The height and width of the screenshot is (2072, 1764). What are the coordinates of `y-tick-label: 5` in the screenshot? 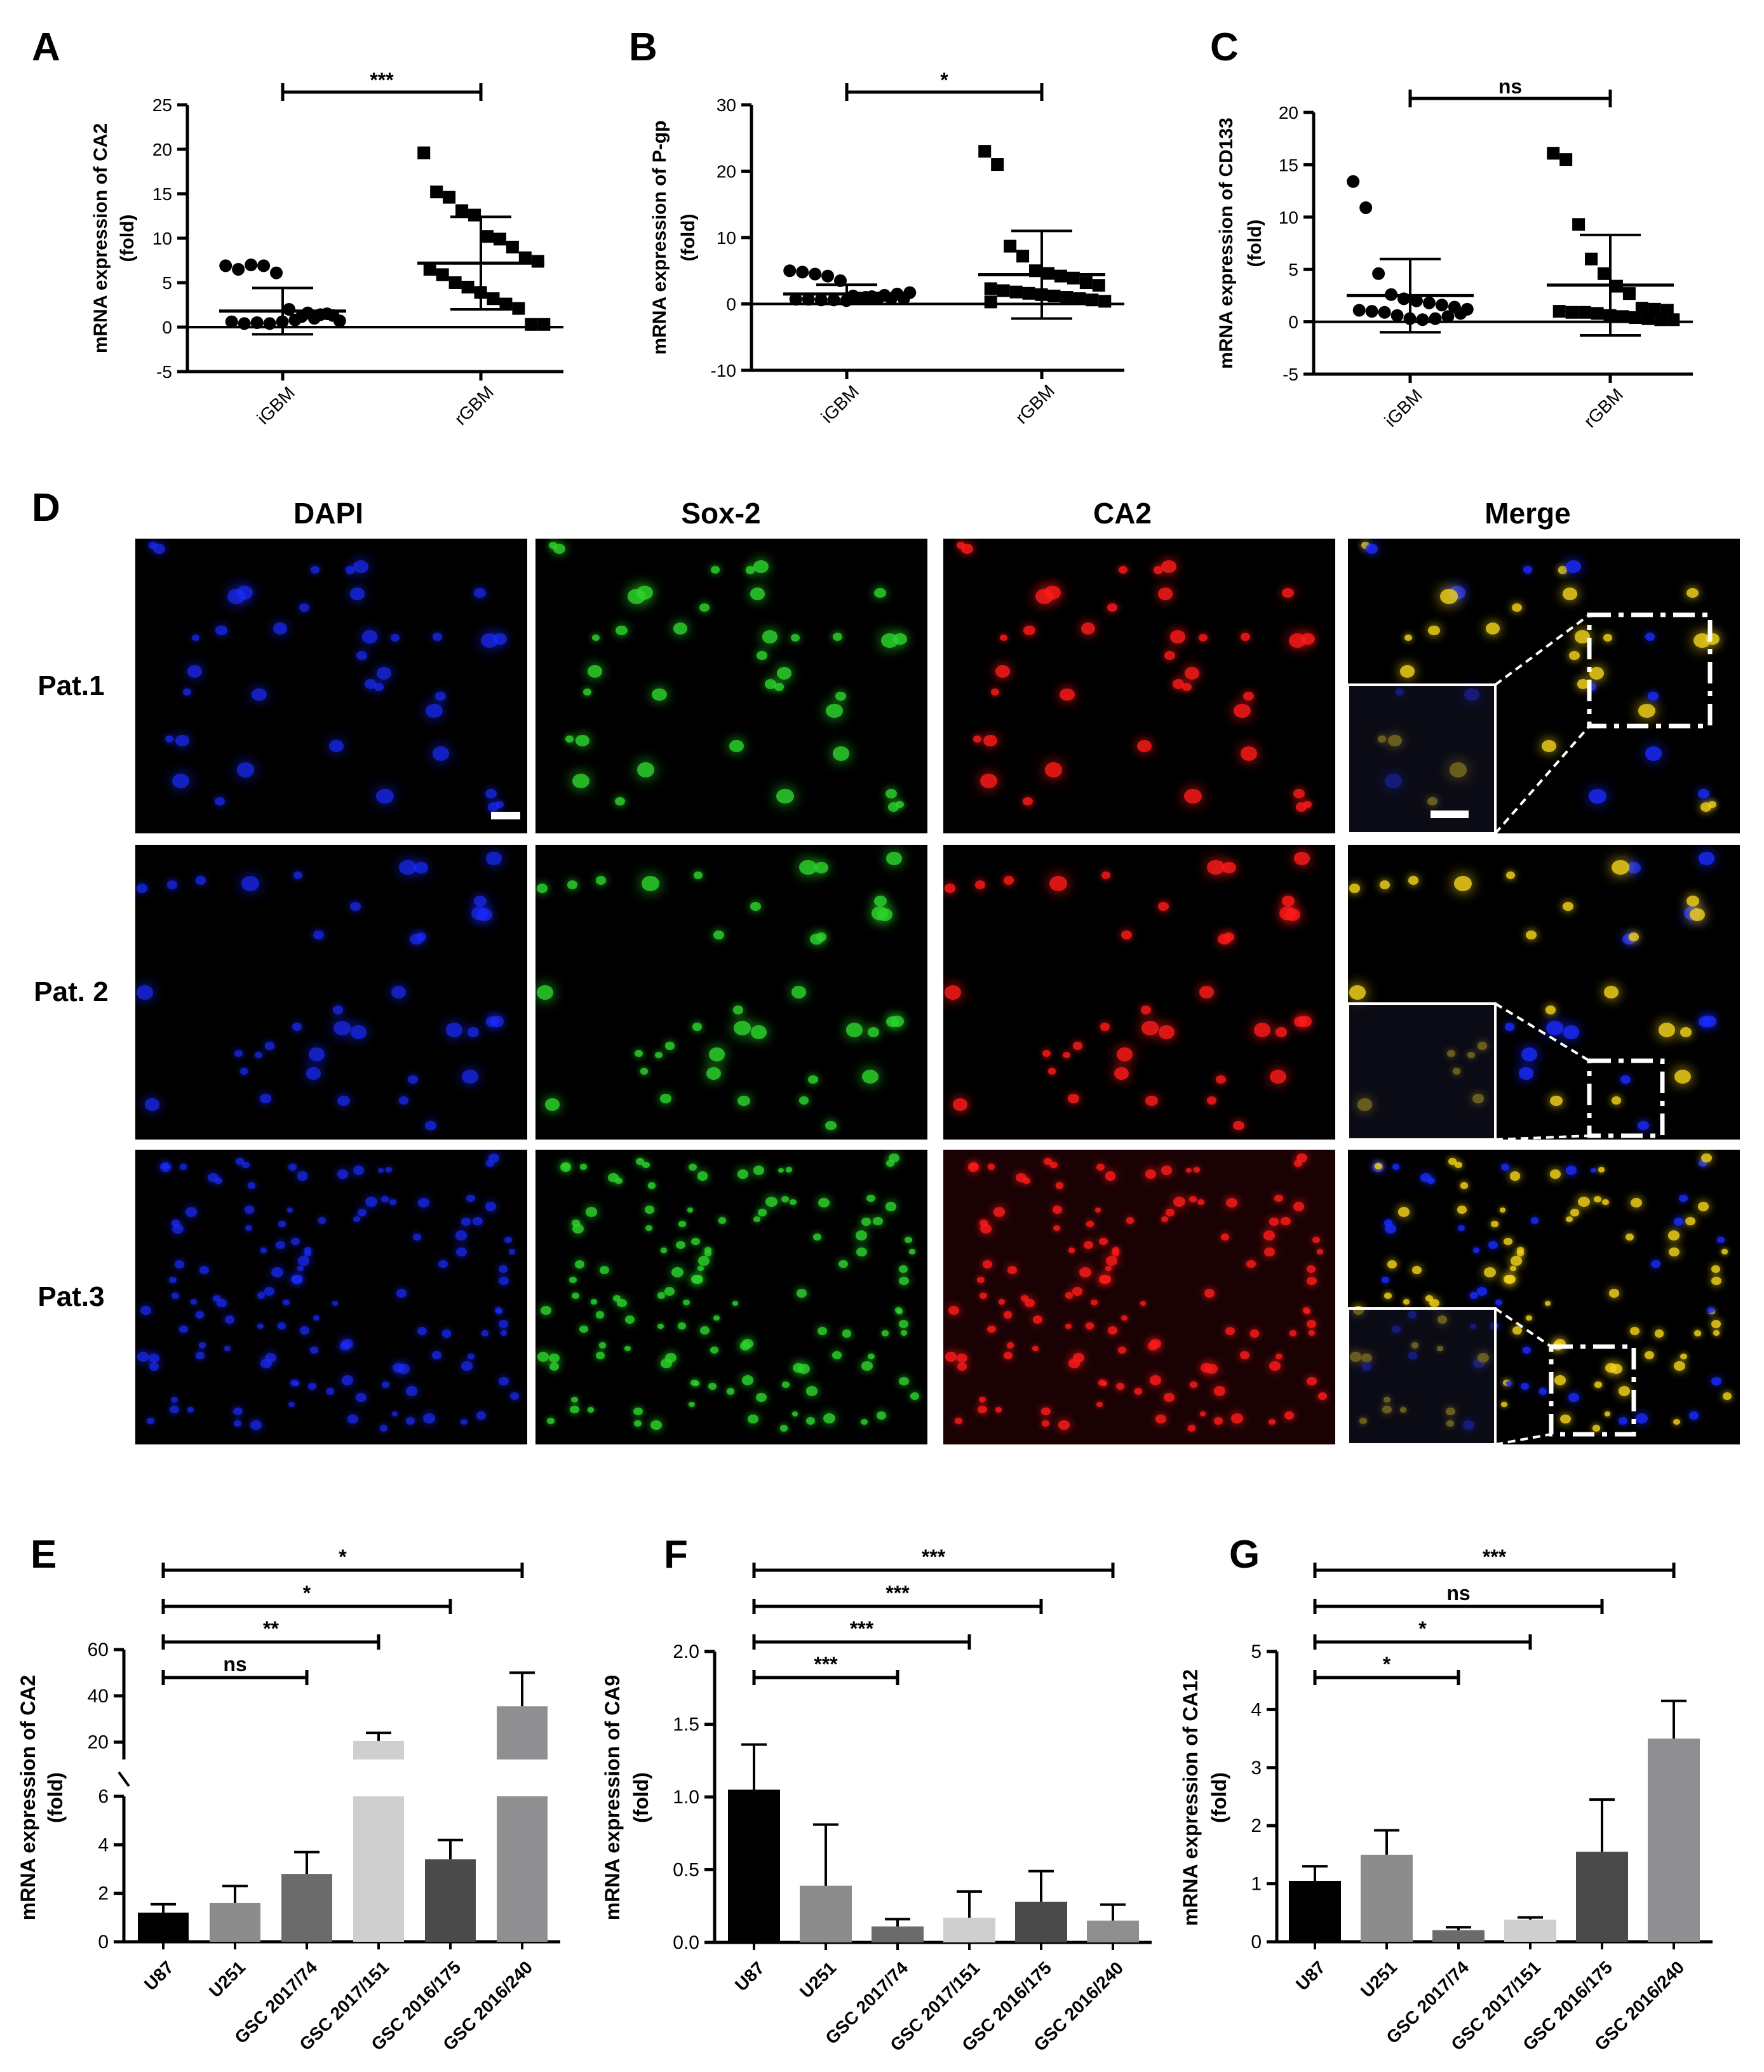 It's located at (167, 283).